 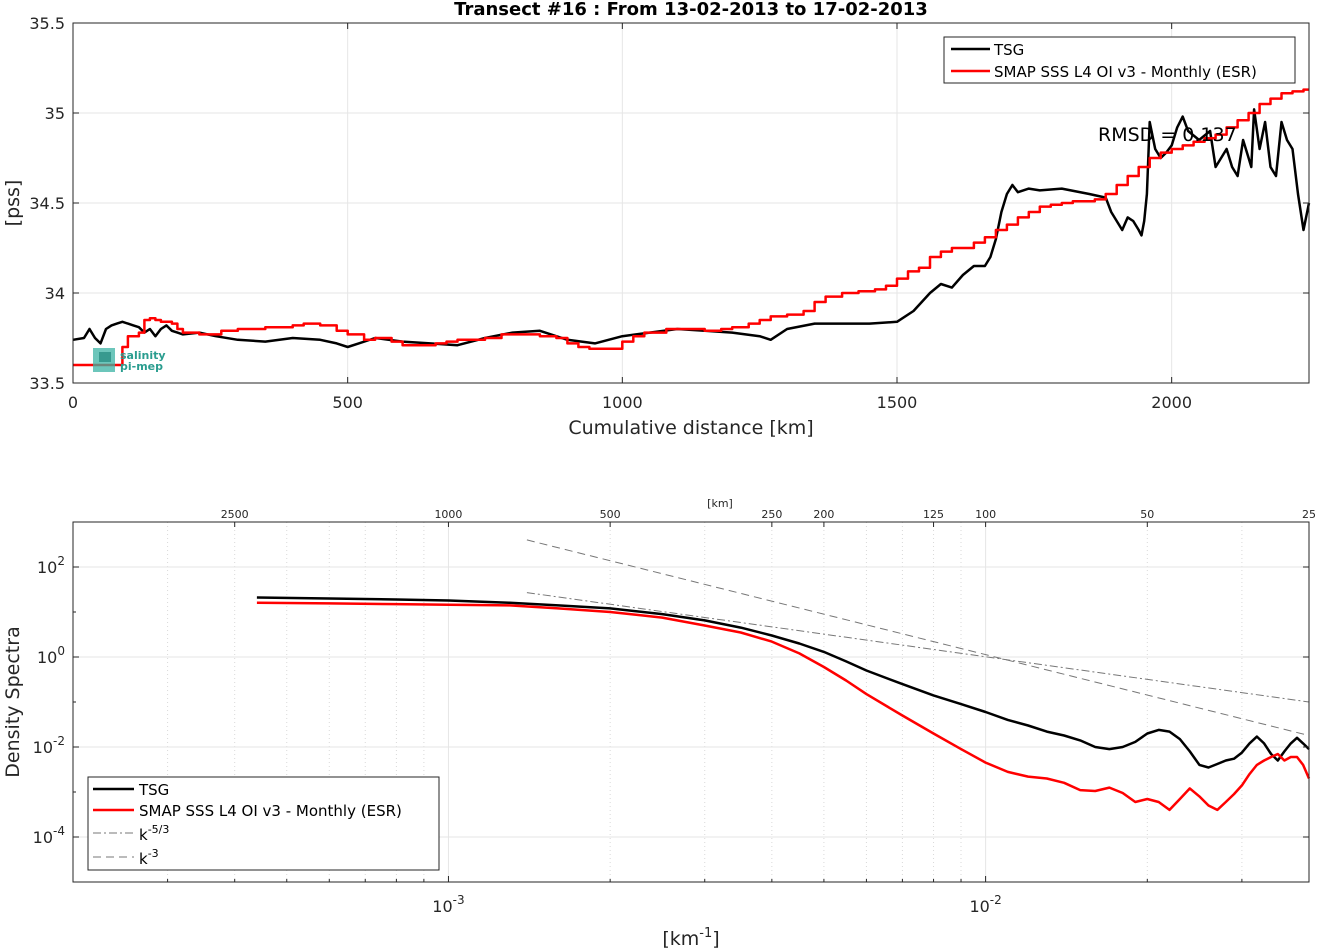 I want to click on top-x-tick-label: 1000, so click(x=622, y=402).